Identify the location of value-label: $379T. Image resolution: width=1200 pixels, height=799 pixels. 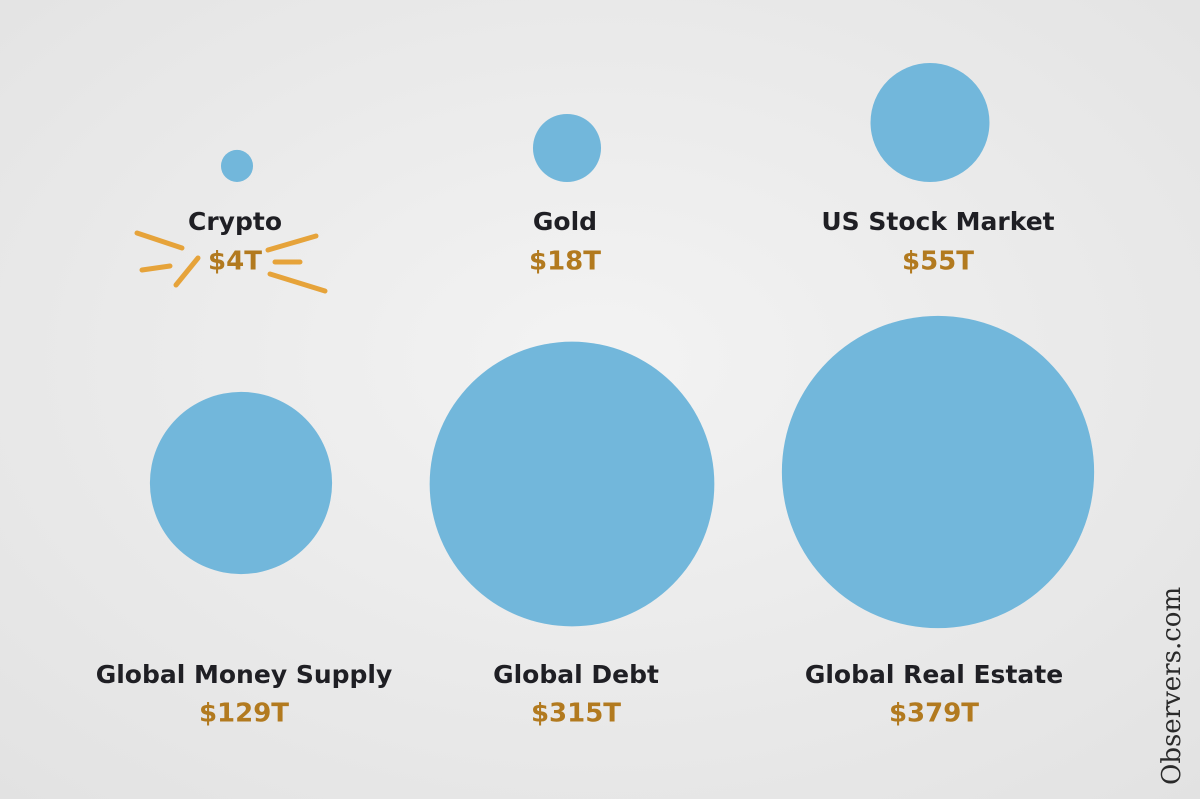
(934, 714).